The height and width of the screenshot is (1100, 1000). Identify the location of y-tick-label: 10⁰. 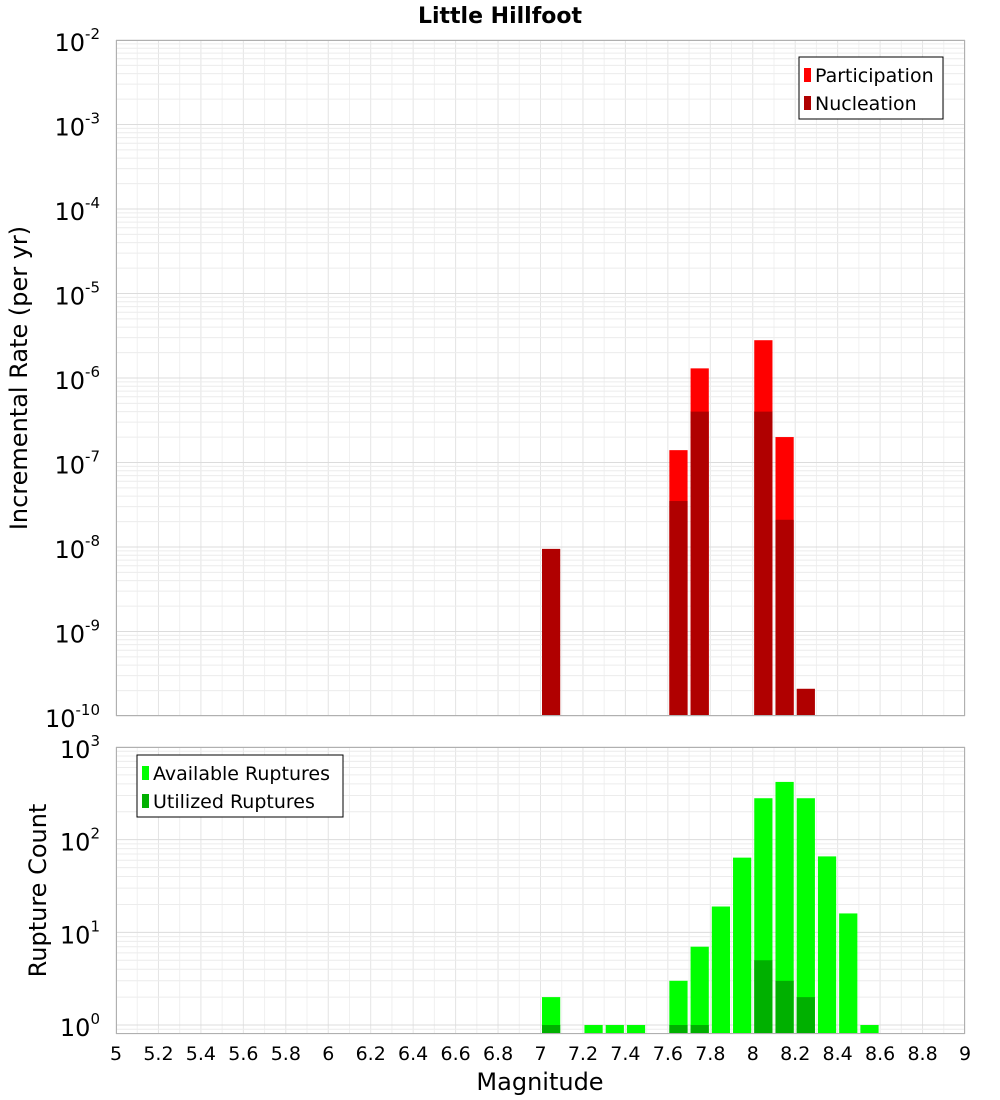
(80, 1026).